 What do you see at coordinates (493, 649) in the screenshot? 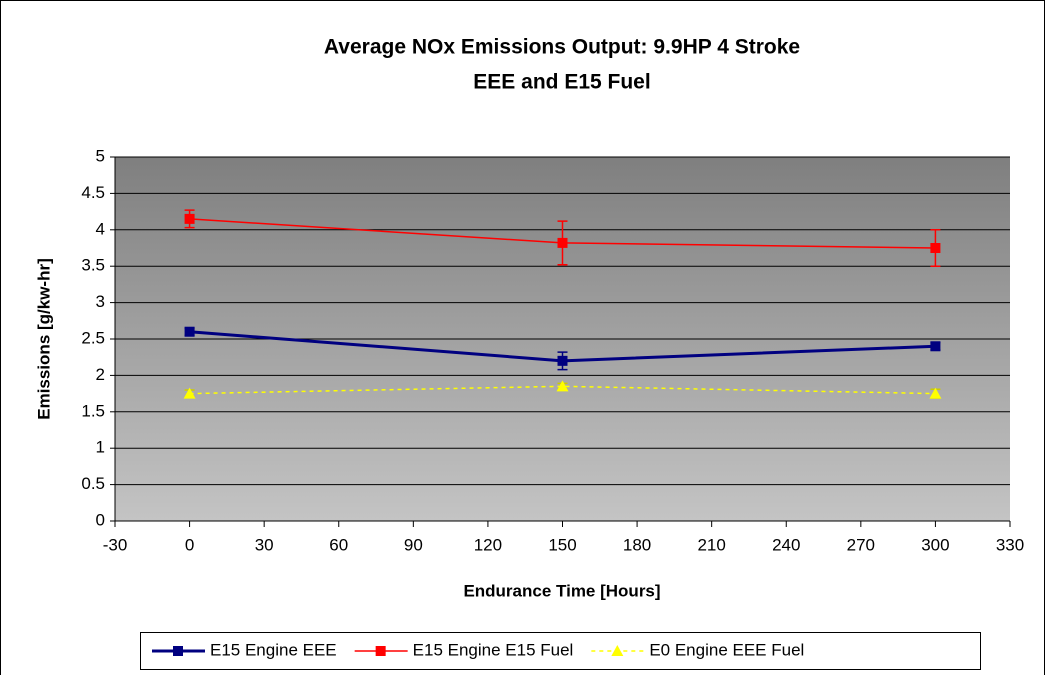
I see `legend-label: E15 Engine E15 Fuel` at bounding box center [493, 649].